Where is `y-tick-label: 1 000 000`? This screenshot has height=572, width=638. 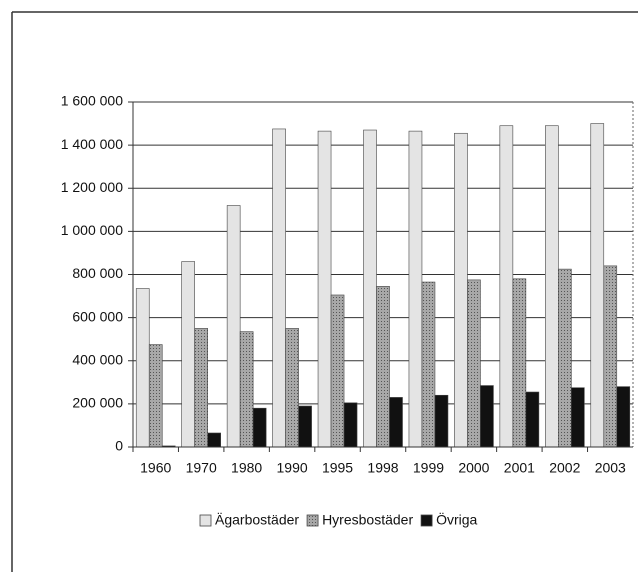
y-tick-label: 1 000 000 is located at coordinates (92, 230).